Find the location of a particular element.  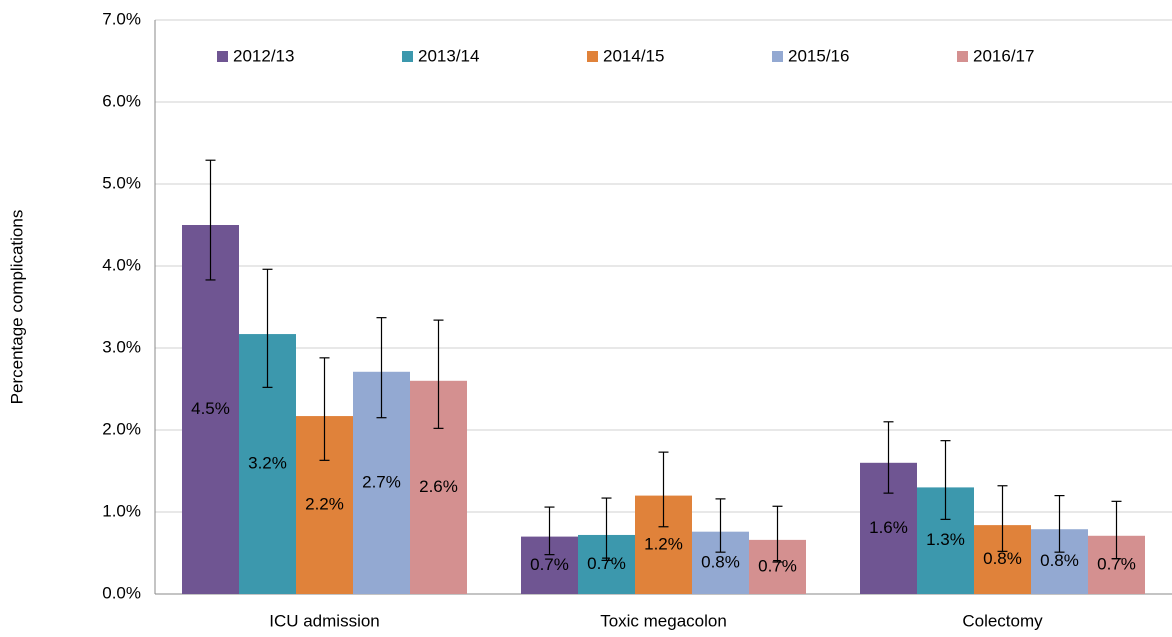

y-tick-label: 5.0% is located at coordinates (121, 182).